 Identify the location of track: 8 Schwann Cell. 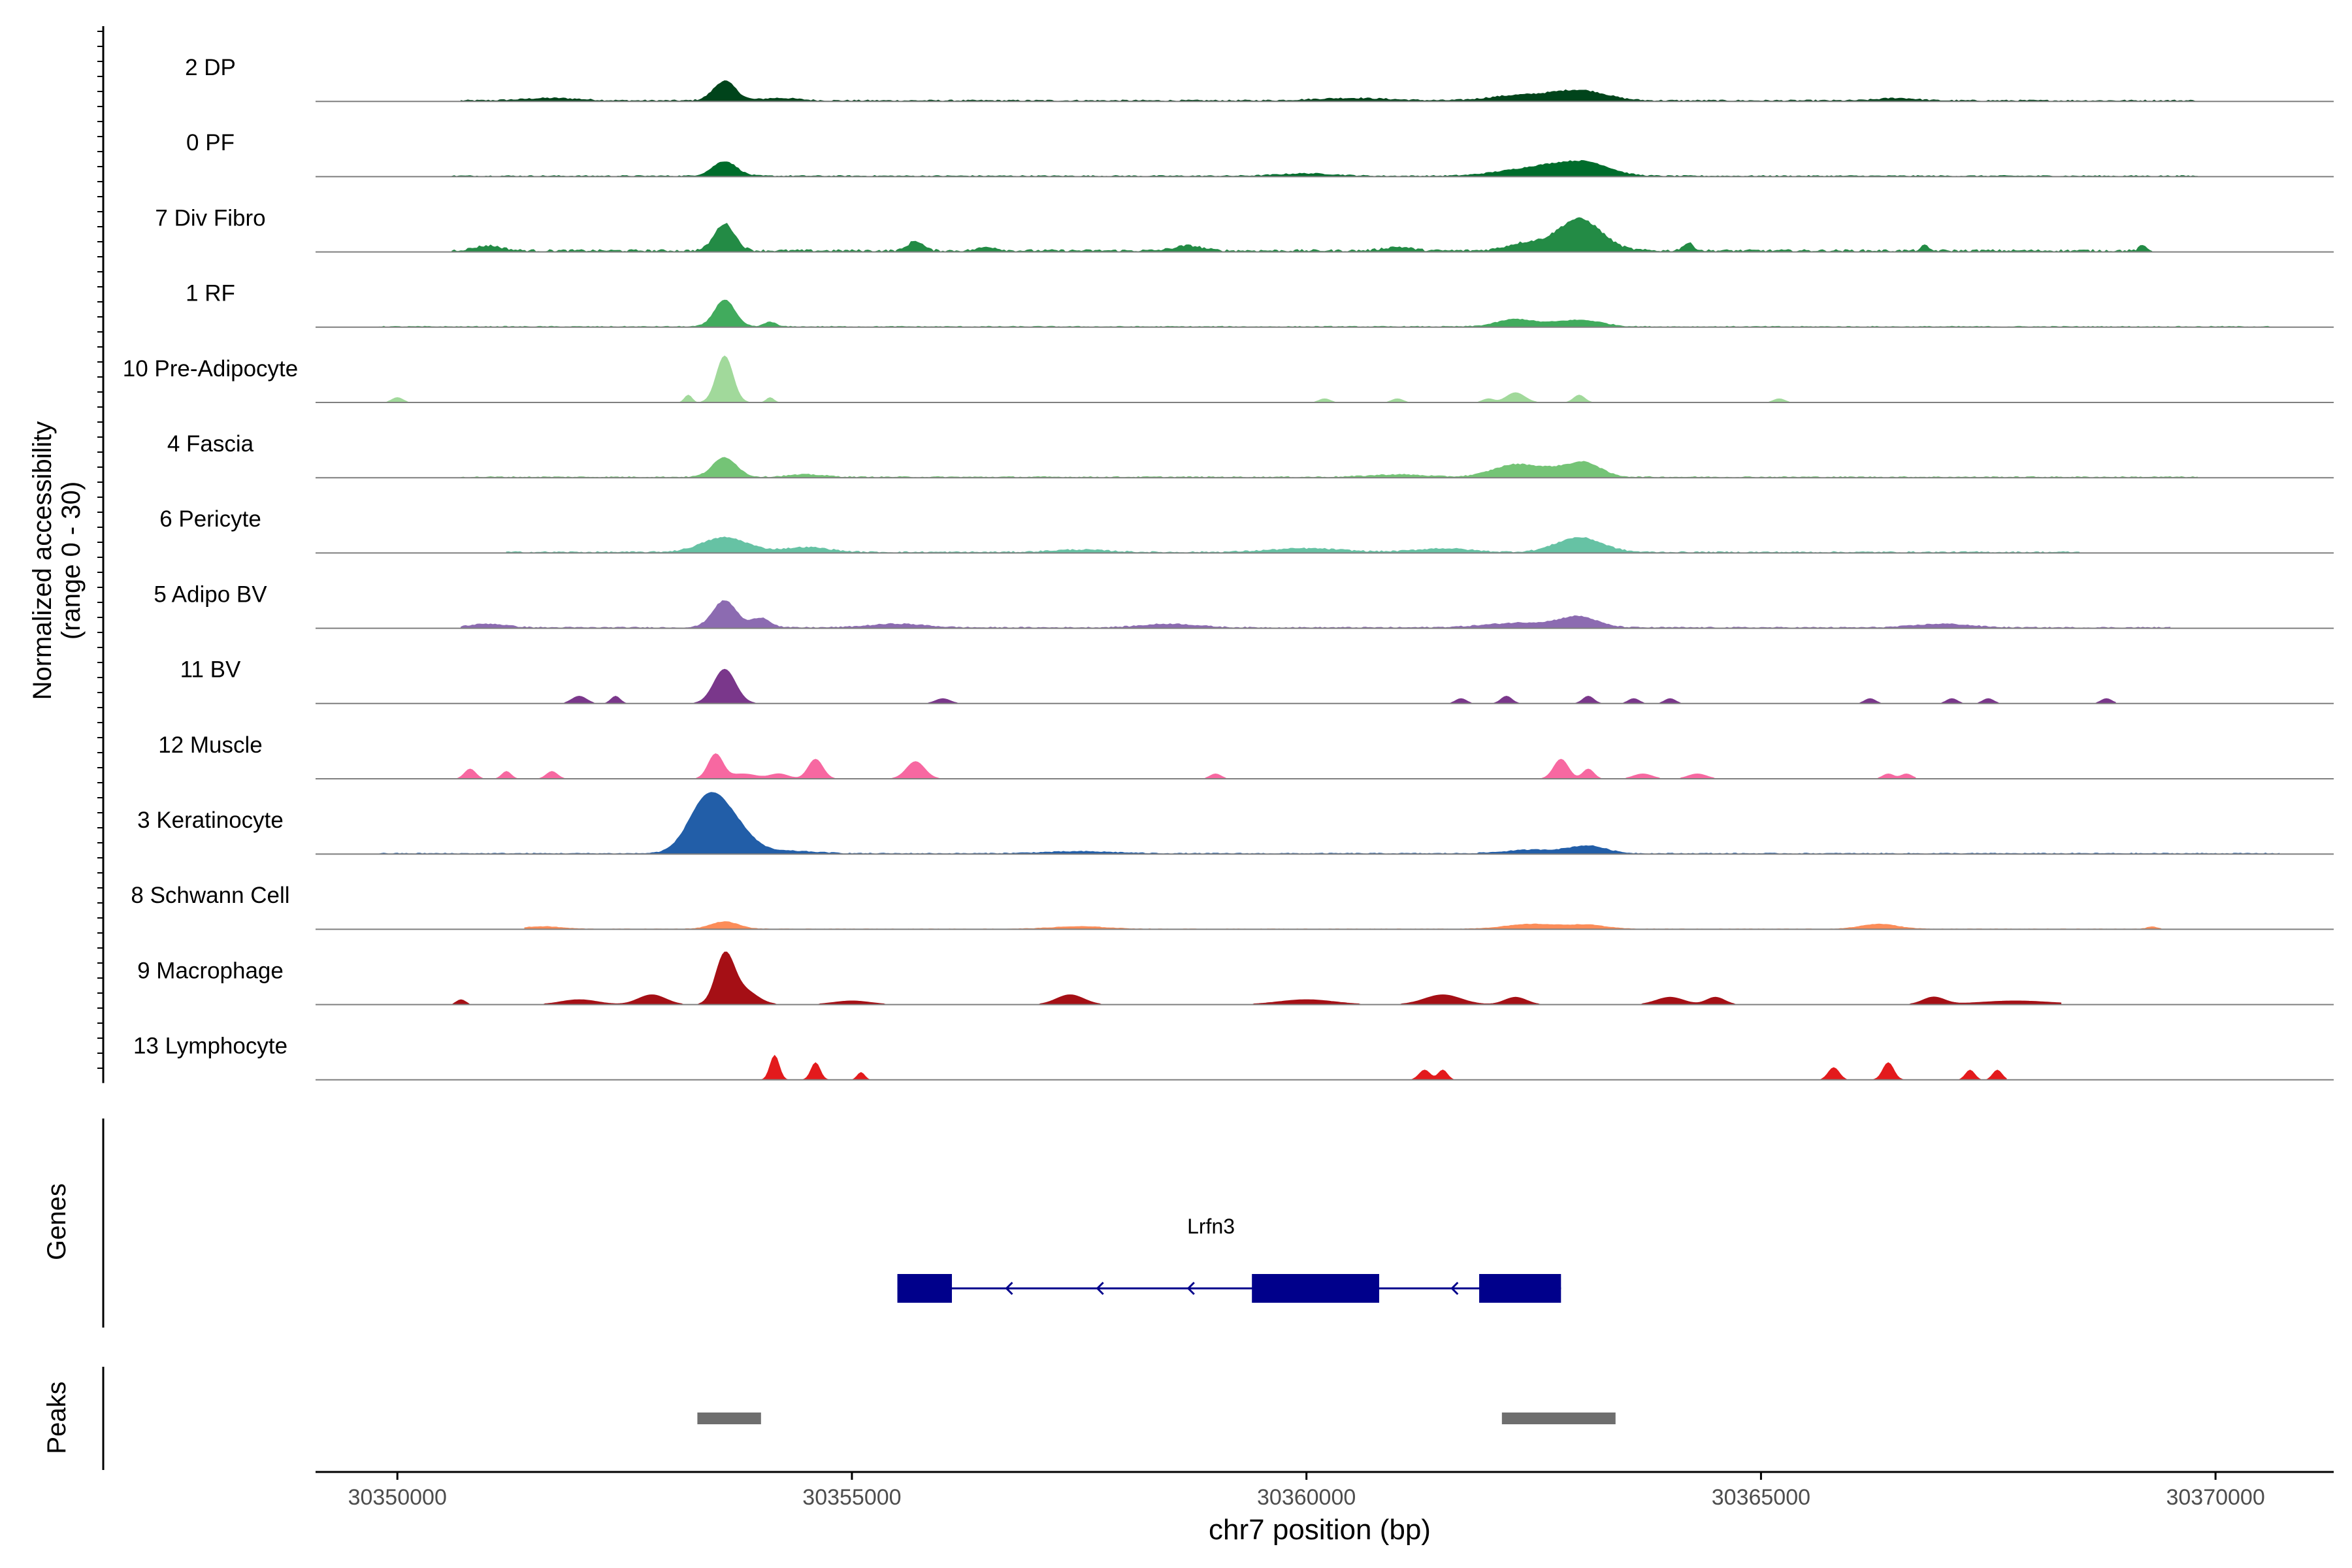
(1232, 906).